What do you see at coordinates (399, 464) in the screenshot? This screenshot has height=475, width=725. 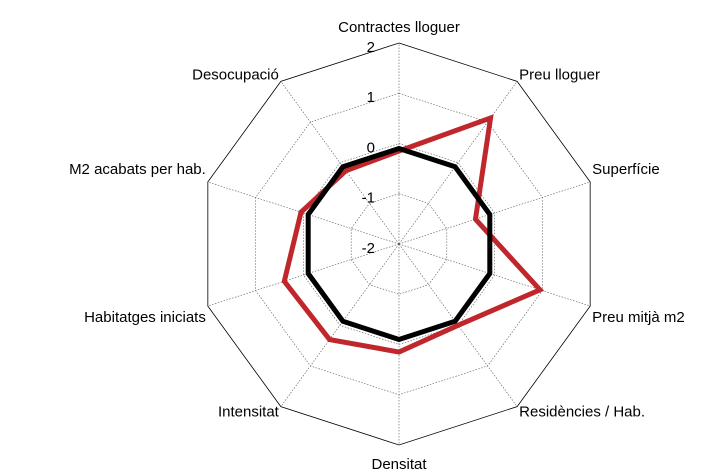 I see `category-label: Densitat` at bounding box center [399, 464].